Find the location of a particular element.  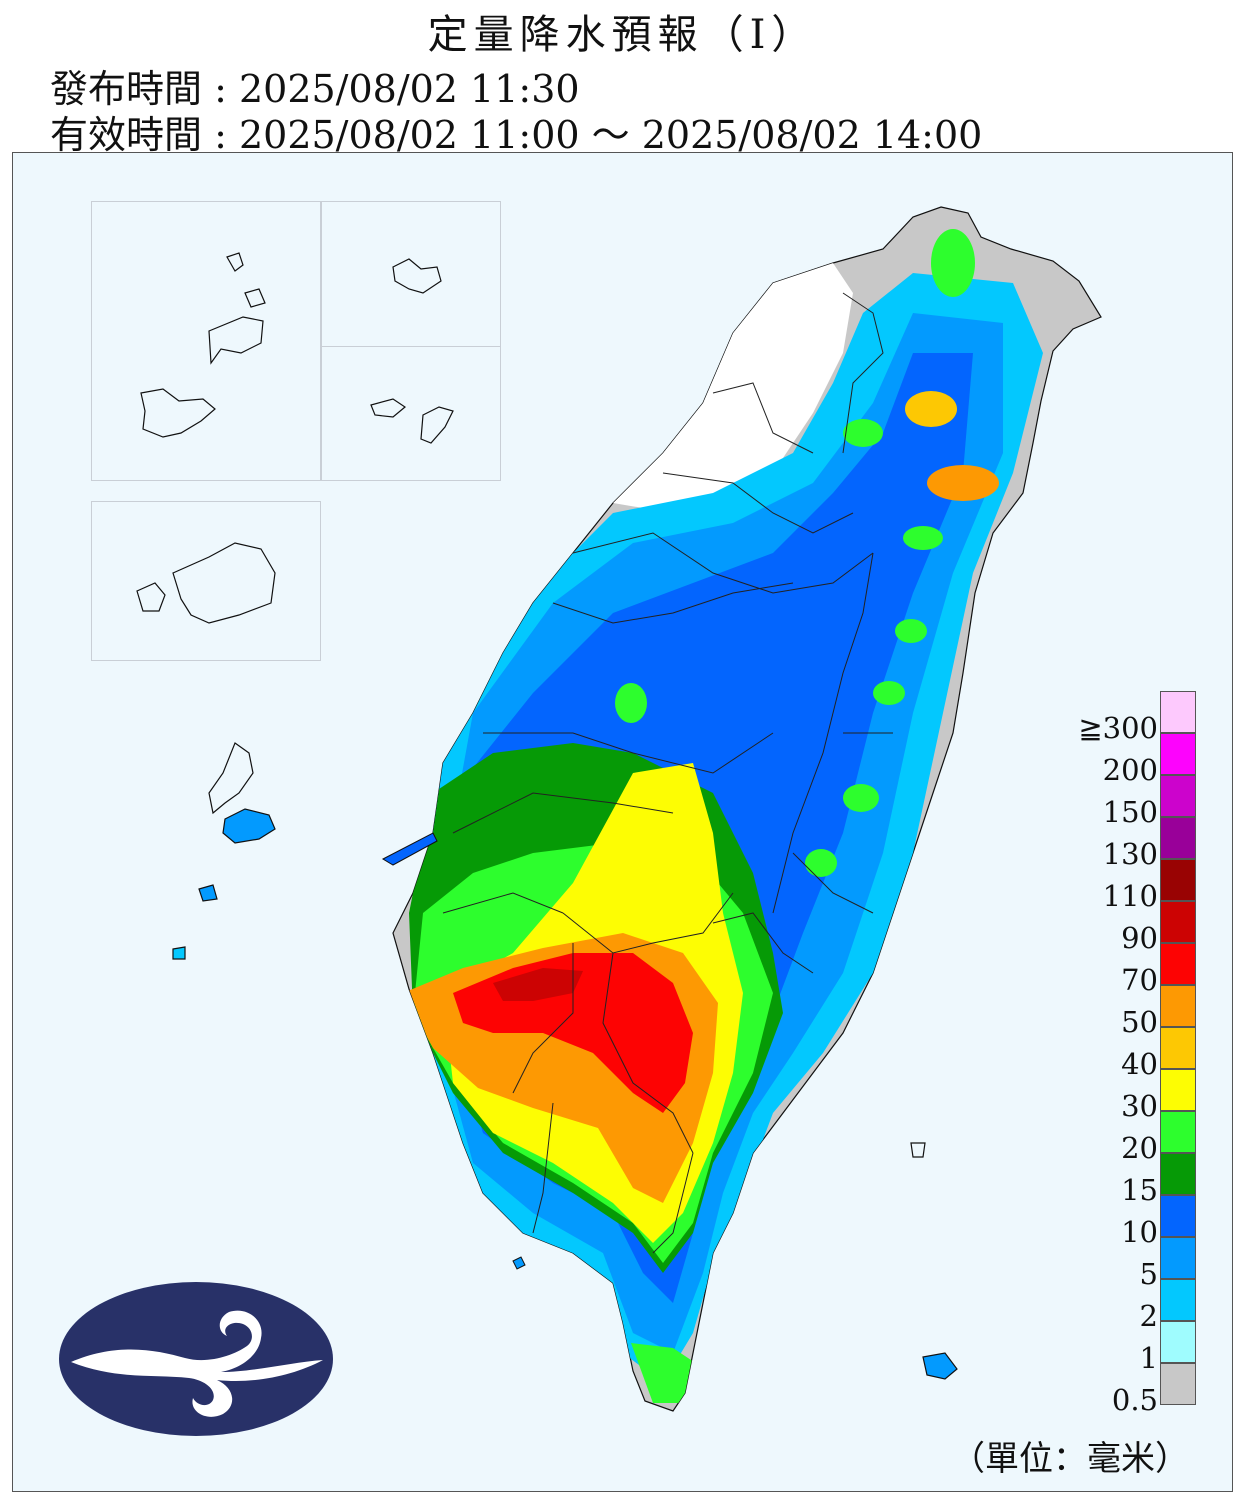

legend-label: 130 is located at coordinates (1130, 854).